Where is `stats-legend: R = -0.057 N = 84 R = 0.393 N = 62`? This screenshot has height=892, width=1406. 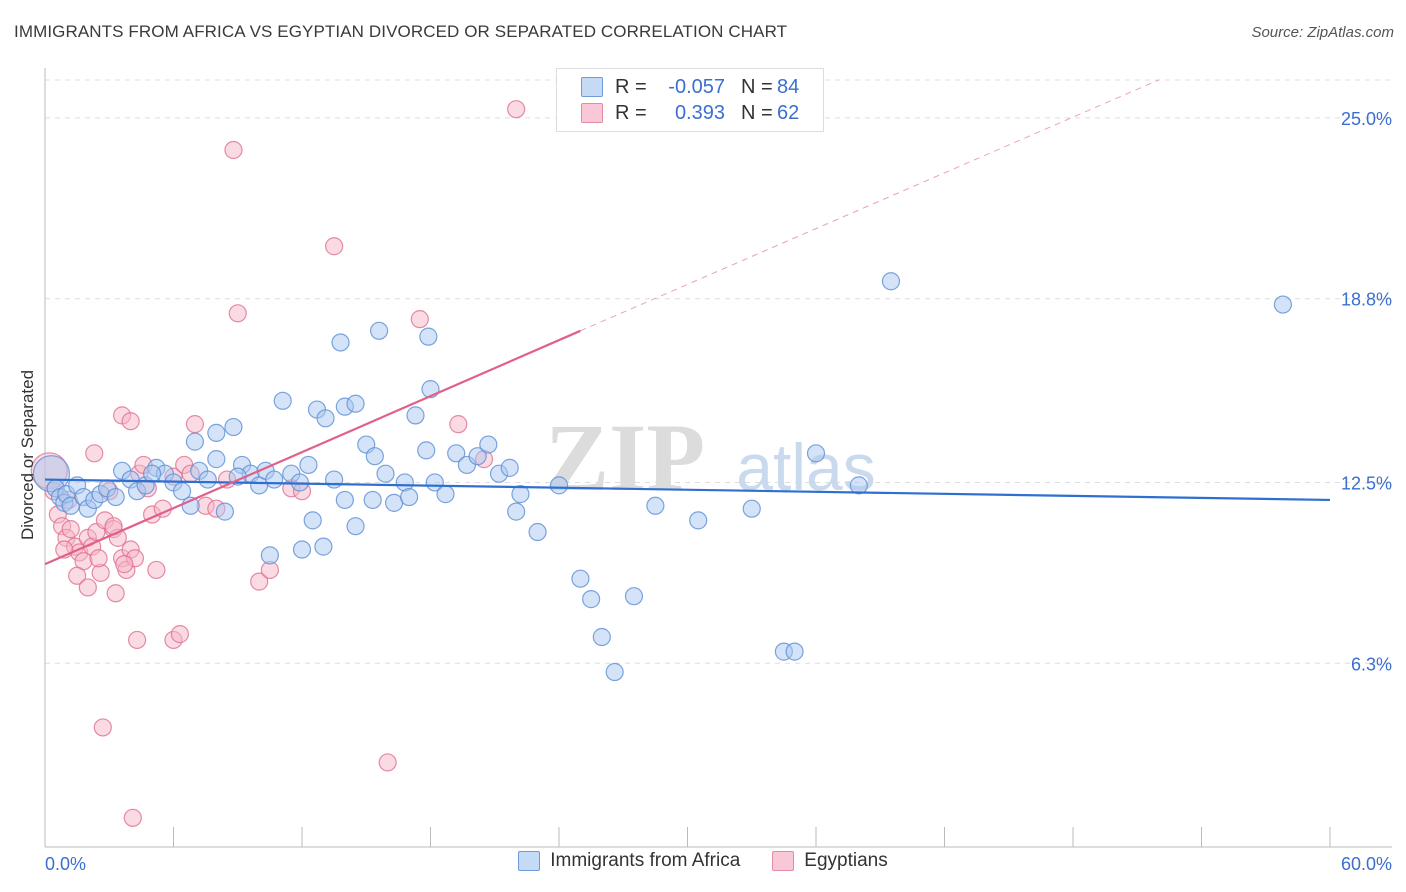 stats-legend: R = -0.057 N = 84 R = 0.393 N = 62 is located at coordinates (690, 100).